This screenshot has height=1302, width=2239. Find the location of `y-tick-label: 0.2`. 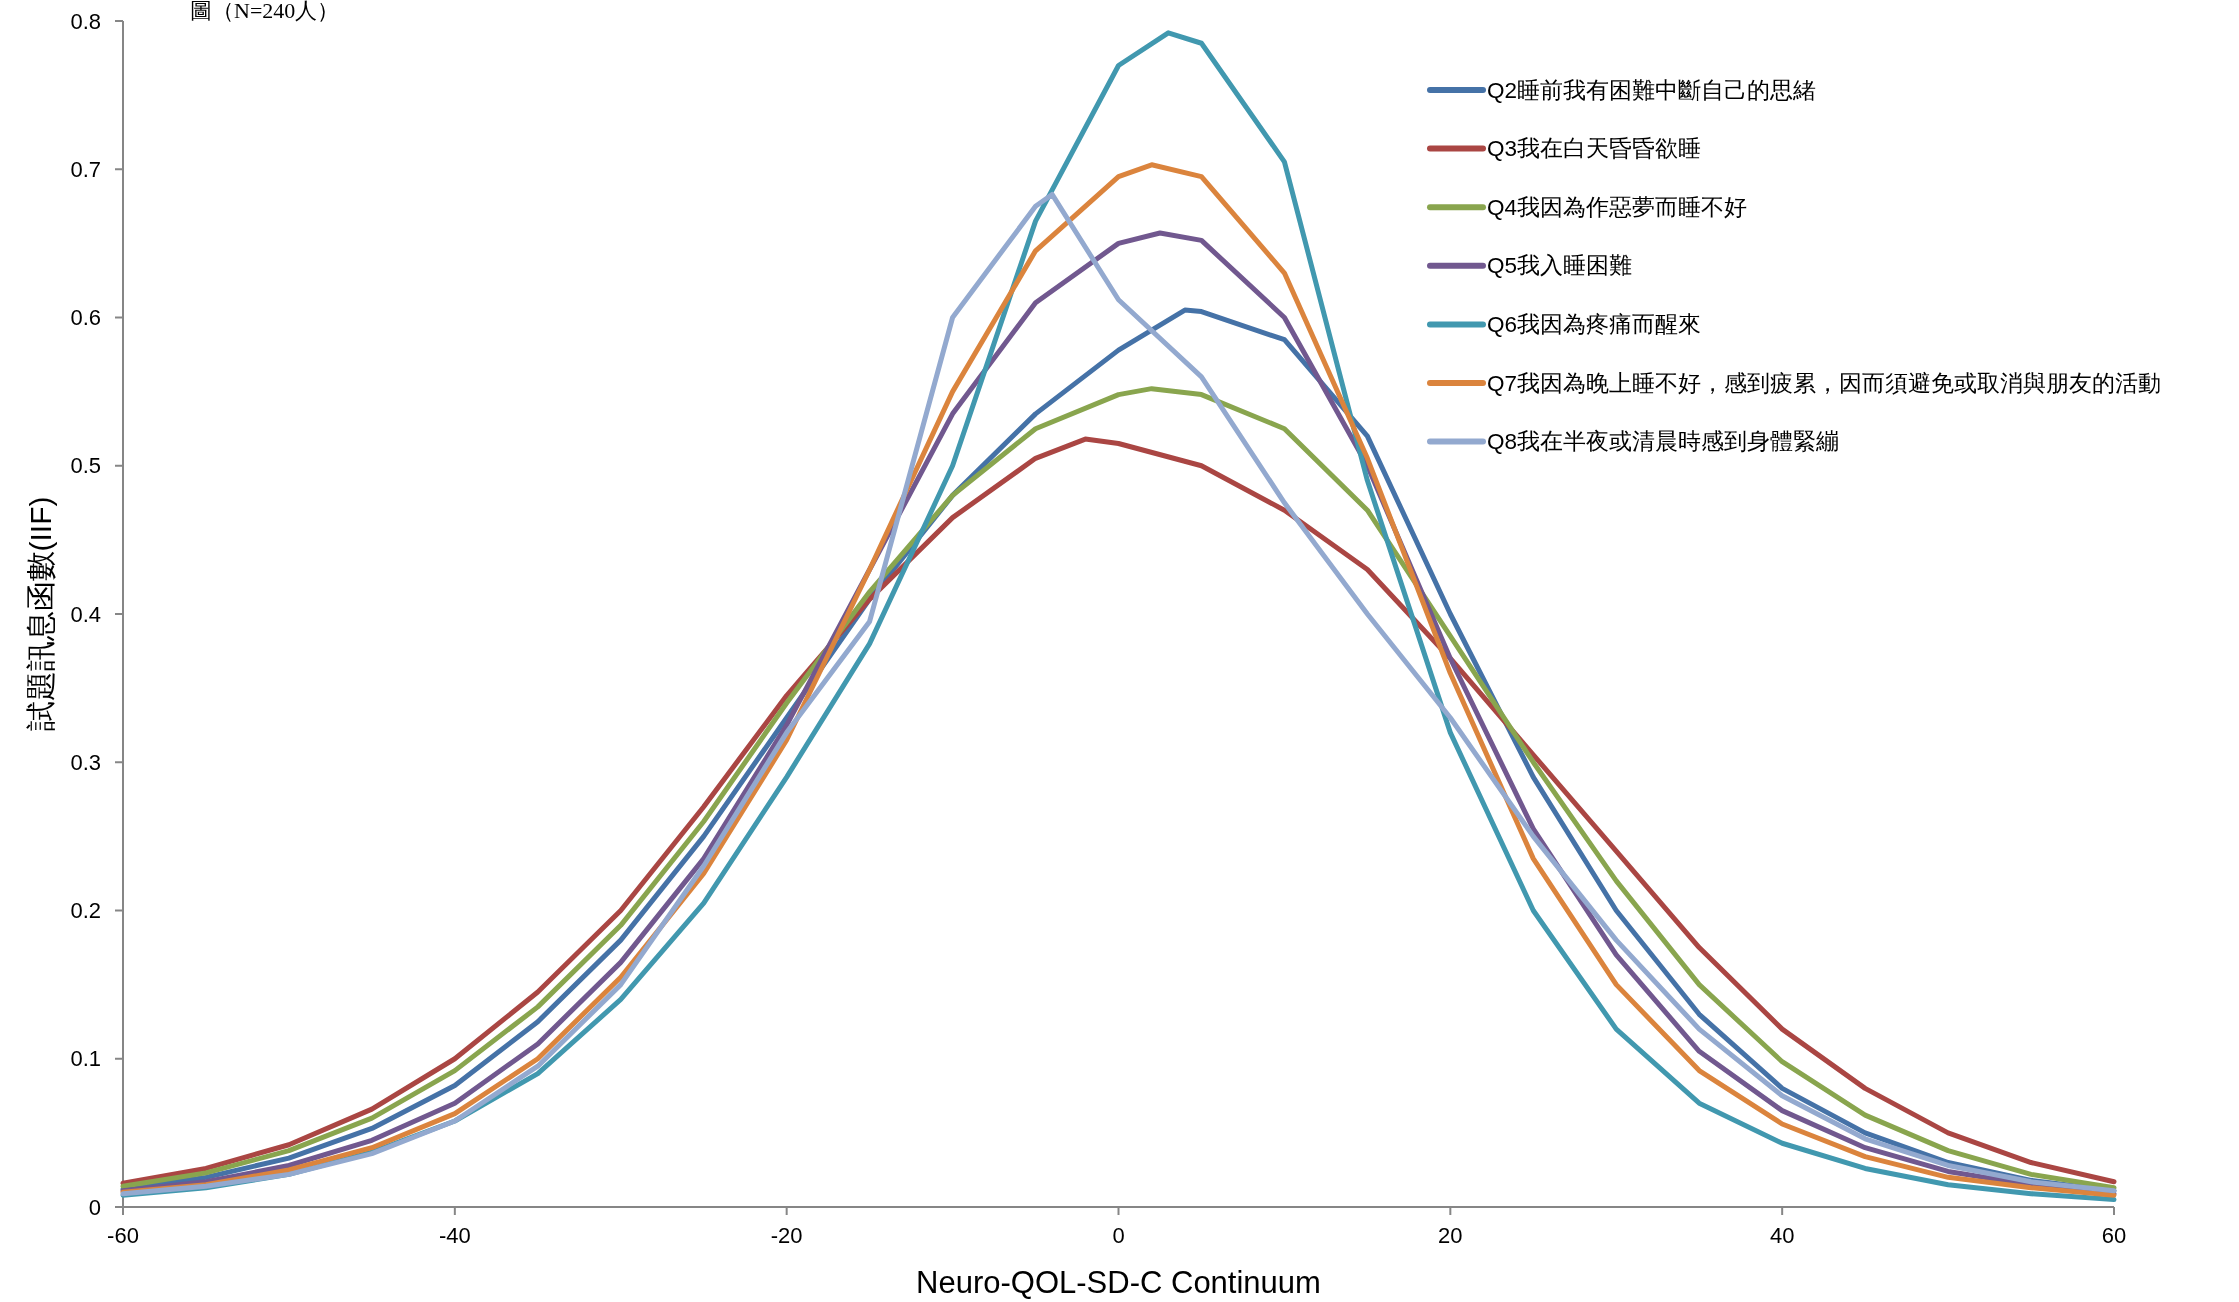

y-tick-label: 0.2 is located at coordinates (85, 910).